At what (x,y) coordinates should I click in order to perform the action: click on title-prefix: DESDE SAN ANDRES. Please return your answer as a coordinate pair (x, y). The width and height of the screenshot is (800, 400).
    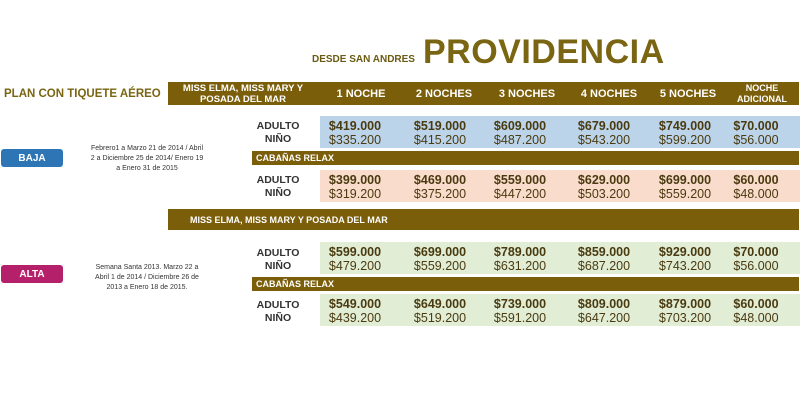
    Looking at the image, I should click on (363, 59).